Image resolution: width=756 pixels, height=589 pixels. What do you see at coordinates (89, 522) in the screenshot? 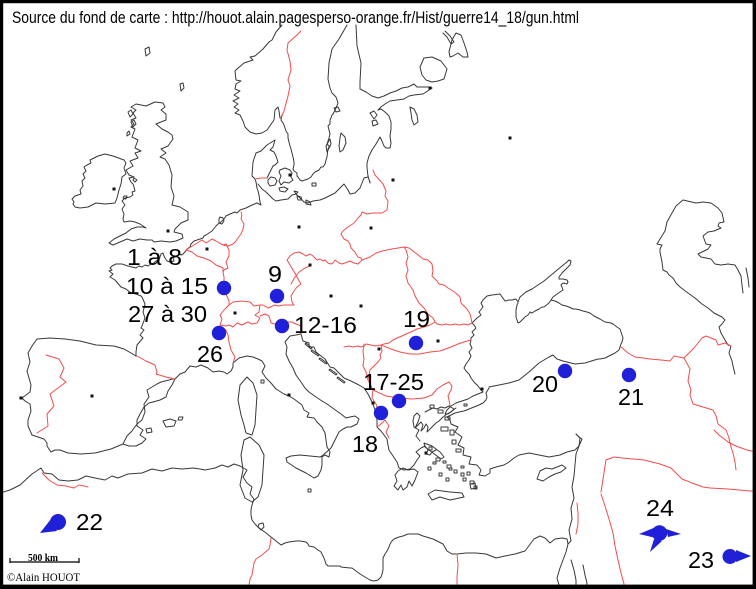
I see `svg-text: 22` at bounding box center [89, 522].